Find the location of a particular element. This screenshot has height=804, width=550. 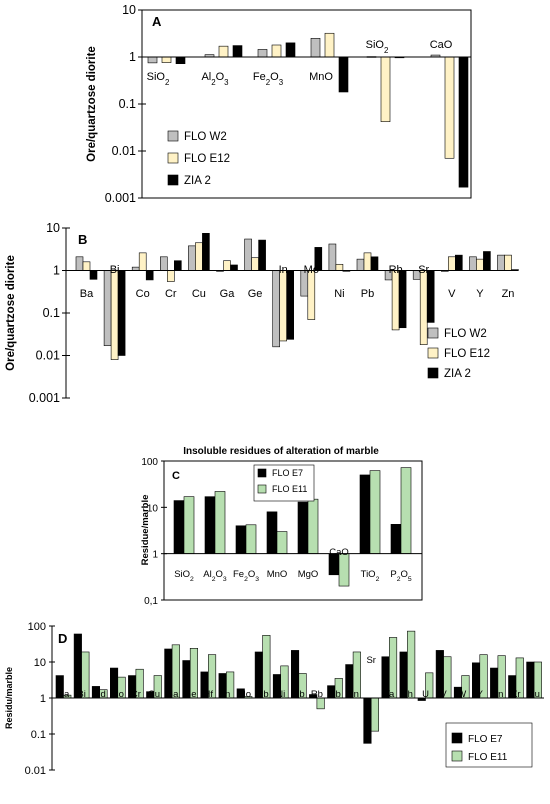

category-label: Mo is located at coordinates (244, 694).